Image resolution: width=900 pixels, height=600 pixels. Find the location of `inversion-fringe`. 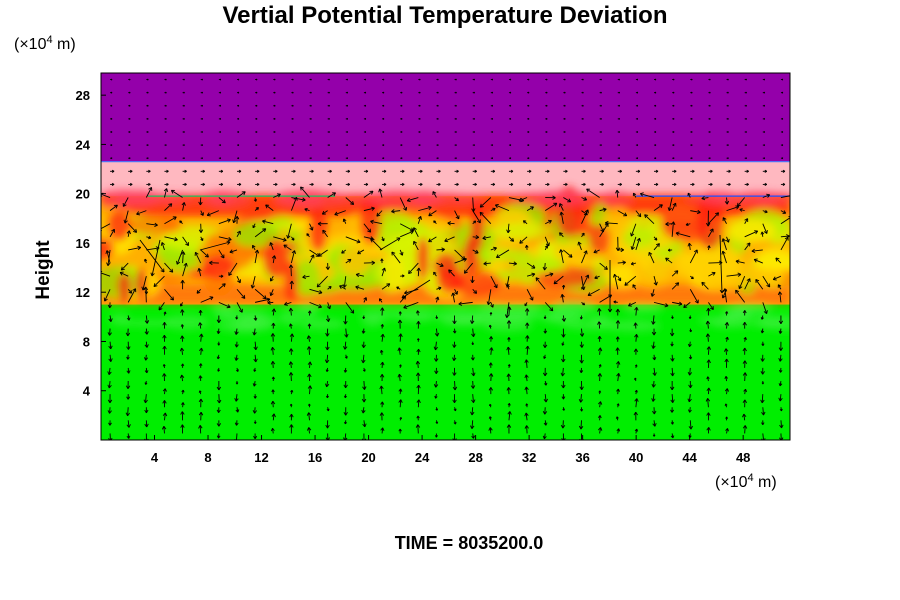

inversion-fringe is located at coordinates (424, 198).